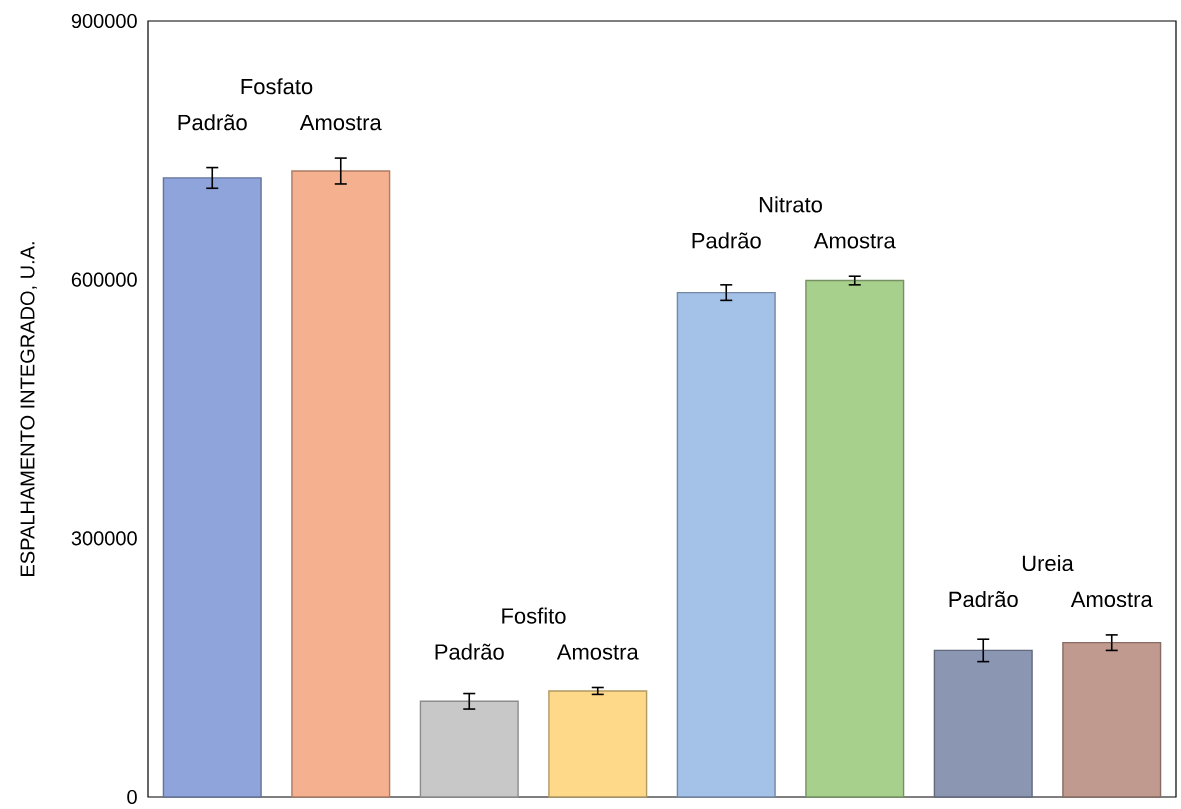 The width and height of the screenshot is (1181, 809). Describe the element at coordinates (132, 797) in the screenshot. I see `y-tick-label: 0` at that location.